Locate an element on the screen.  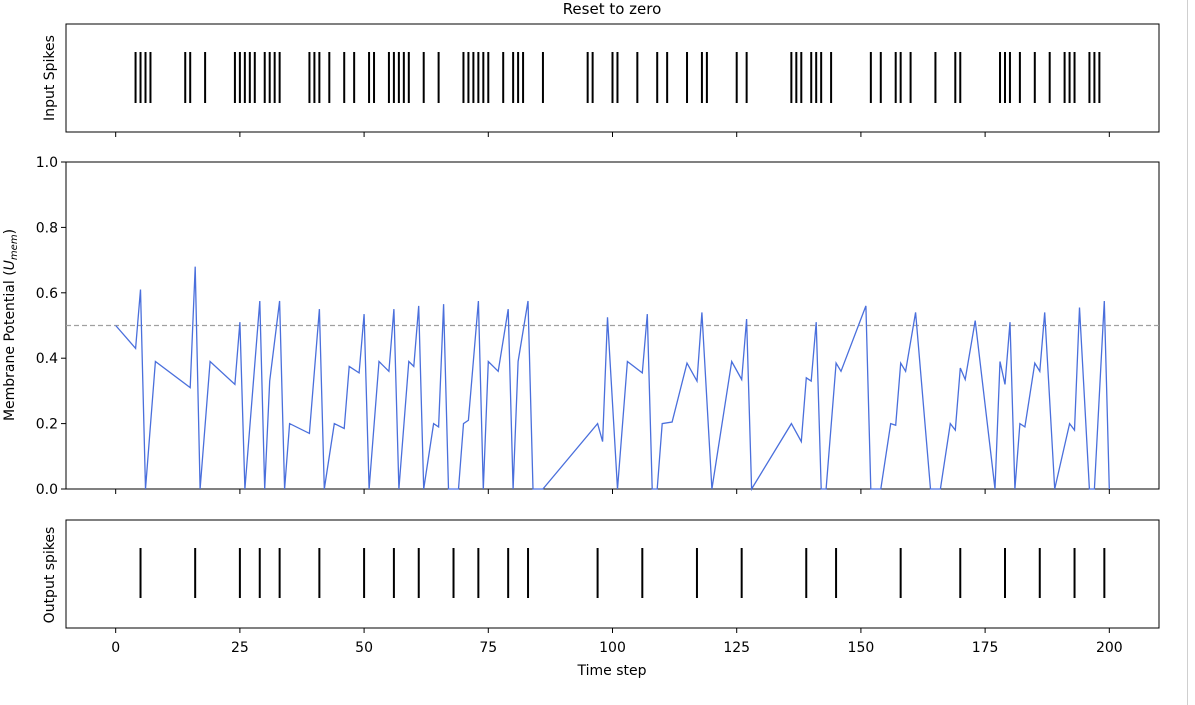
y-tick-label-1: 0.2 is located at coordinates (47, 425).